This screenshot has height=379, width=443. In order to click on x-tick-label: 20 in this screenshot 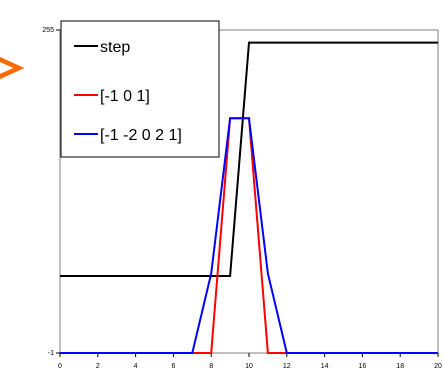, I will do `click(438, 366)`.